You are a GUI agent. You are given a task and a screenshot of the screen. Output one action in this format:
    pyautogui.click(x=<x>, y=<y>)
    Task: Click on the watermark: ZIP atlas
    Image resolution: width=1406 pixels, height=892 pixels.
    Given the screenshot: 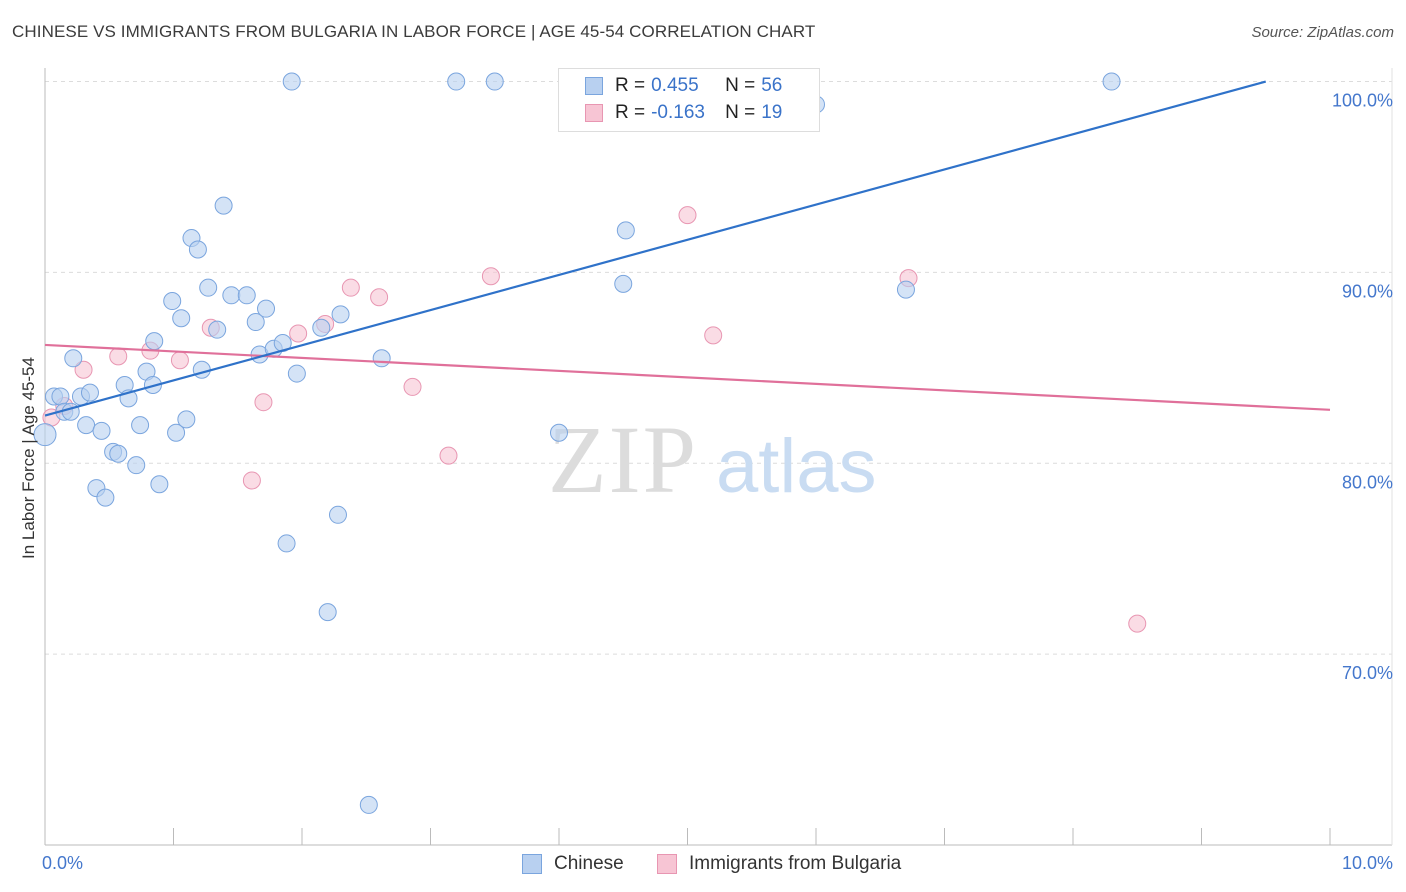 What is the action you would take?
    pyautogui.click(x=712, y=459)
    